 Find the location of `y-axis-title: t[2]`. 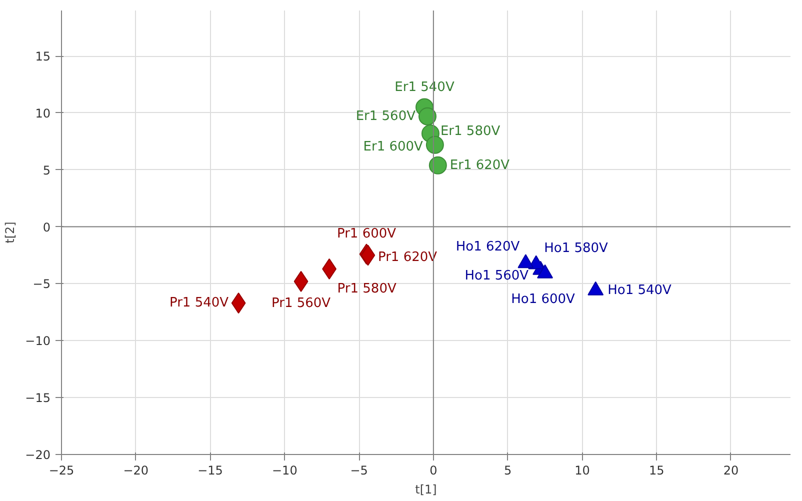

y-axis-title: t[2] is located at coordinates (10, 233).